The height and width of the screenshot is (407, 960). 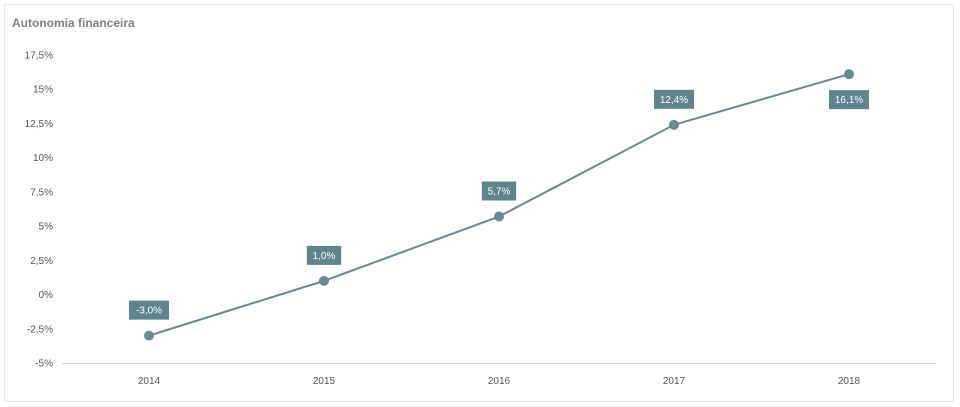 I want to click on x-tick-label: 2014, so click(x=149, y=381).